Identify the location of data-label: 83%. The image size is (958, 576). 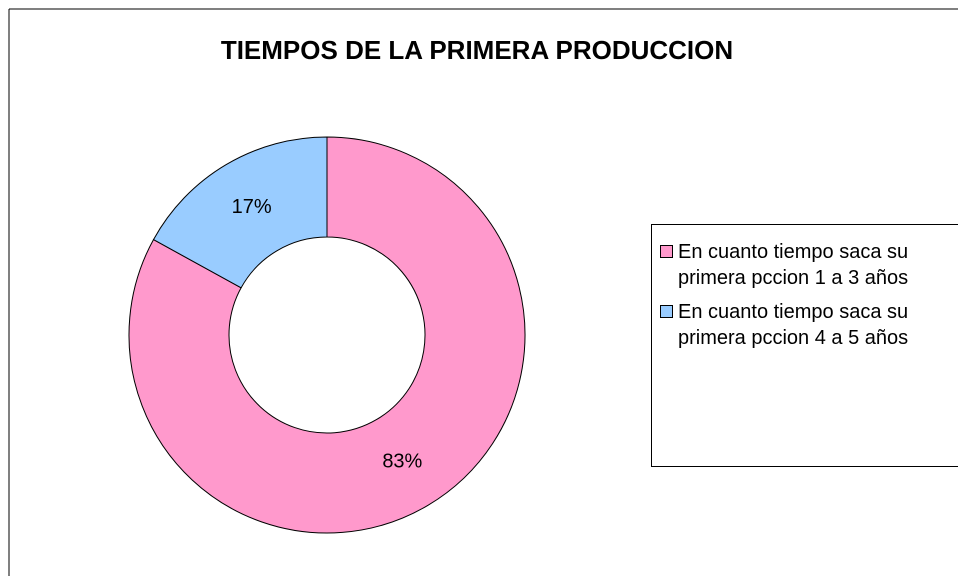
(402, 462).